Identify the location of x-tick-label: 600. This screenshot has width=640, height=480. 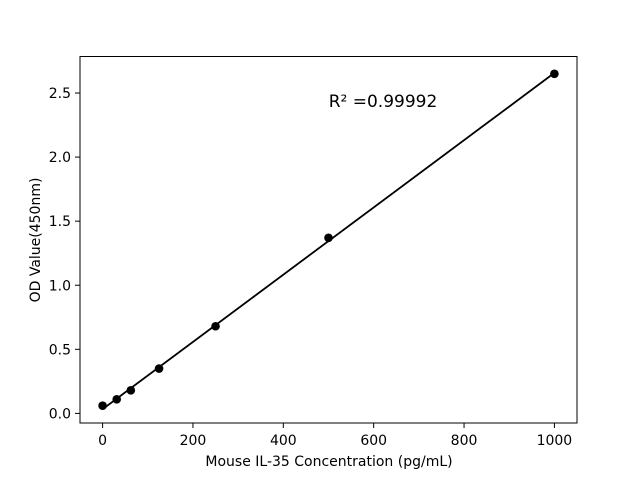
(373, 441).